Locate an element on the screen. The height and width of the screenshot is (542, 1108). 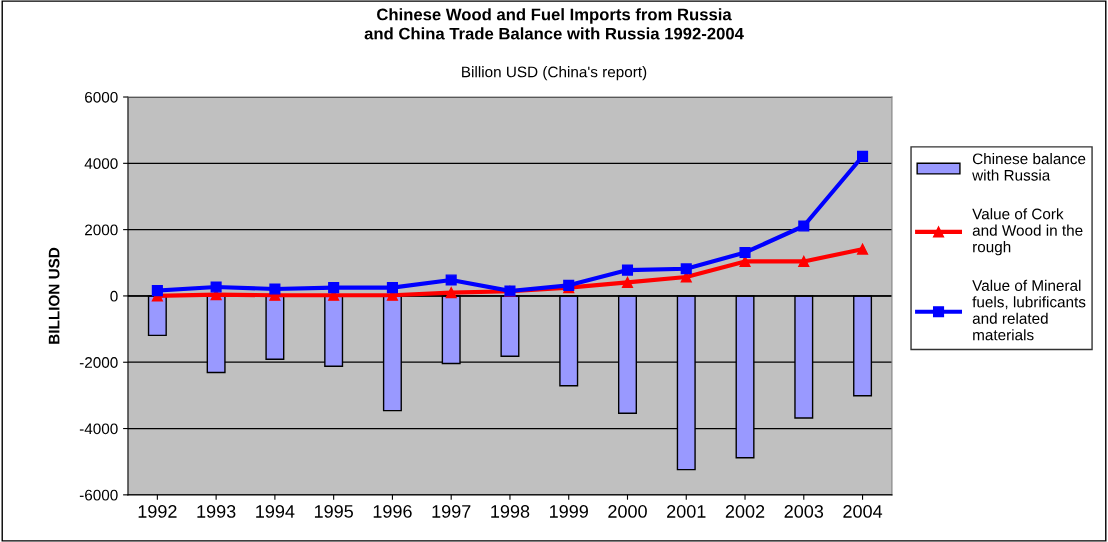
x-tick-label: 2004 is located at coordinates (863, 511).